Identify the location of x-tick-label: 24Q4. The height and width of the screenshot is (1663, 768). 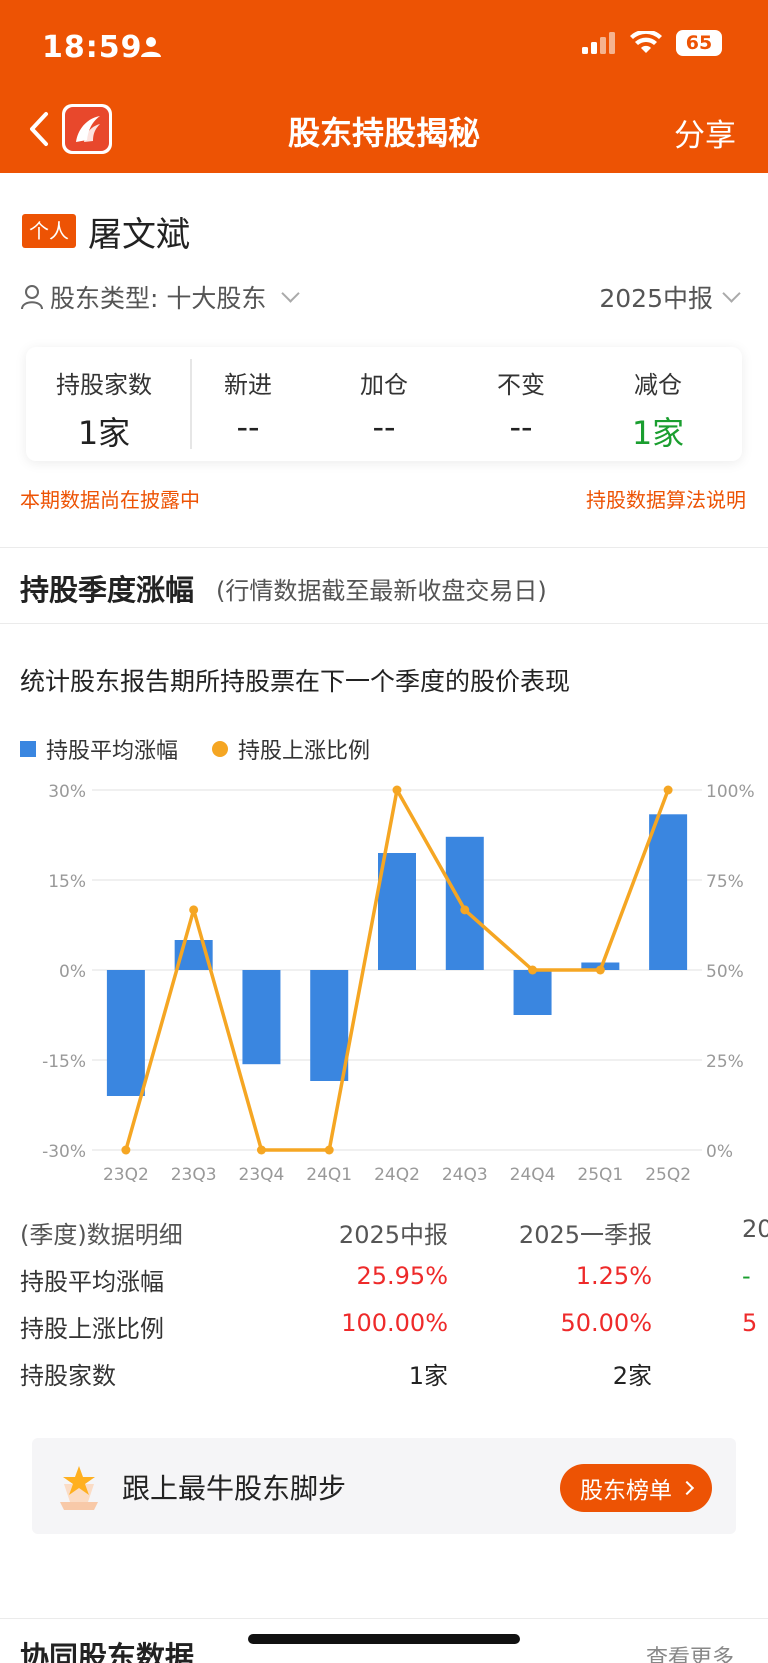
(533, 1175).